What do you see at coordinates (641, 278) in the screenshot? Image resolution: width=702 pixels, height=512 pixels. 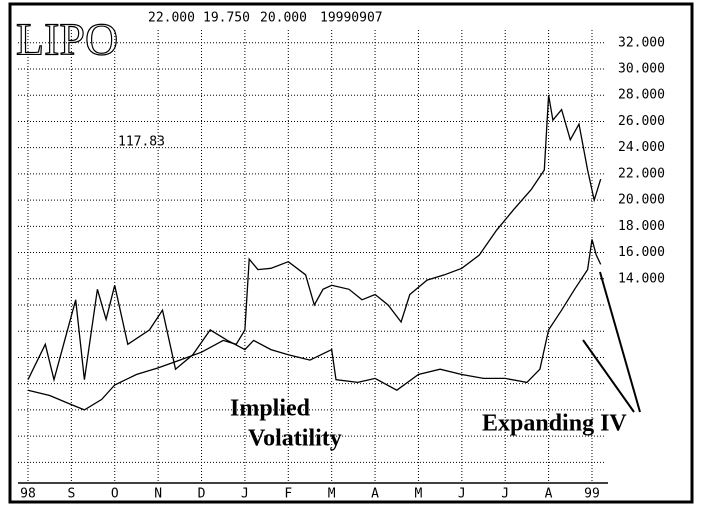 I see `y-tick-label: 14.000` at bounding box center [641, 278].